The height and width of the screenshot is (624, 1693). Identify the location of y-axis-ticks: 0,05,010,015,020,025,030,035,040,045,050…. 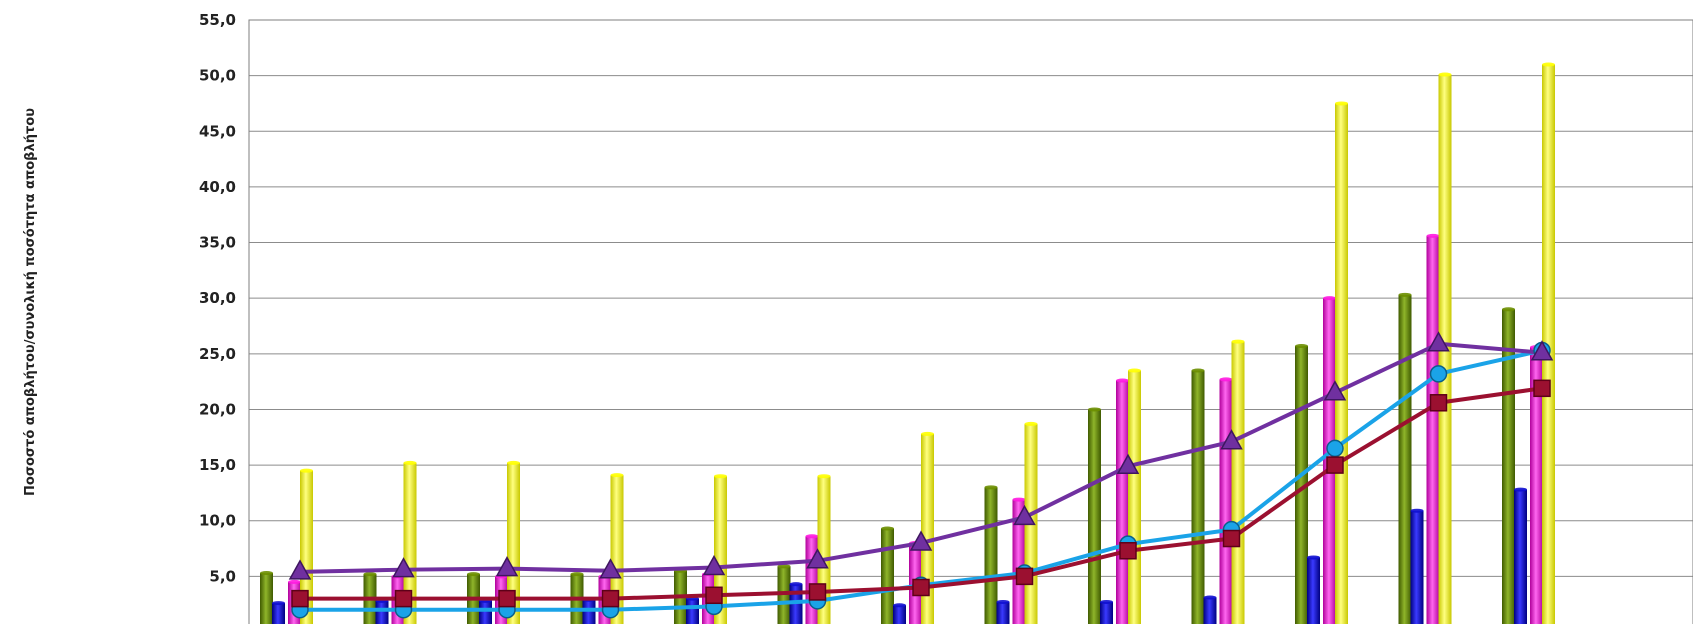
(217, 317).